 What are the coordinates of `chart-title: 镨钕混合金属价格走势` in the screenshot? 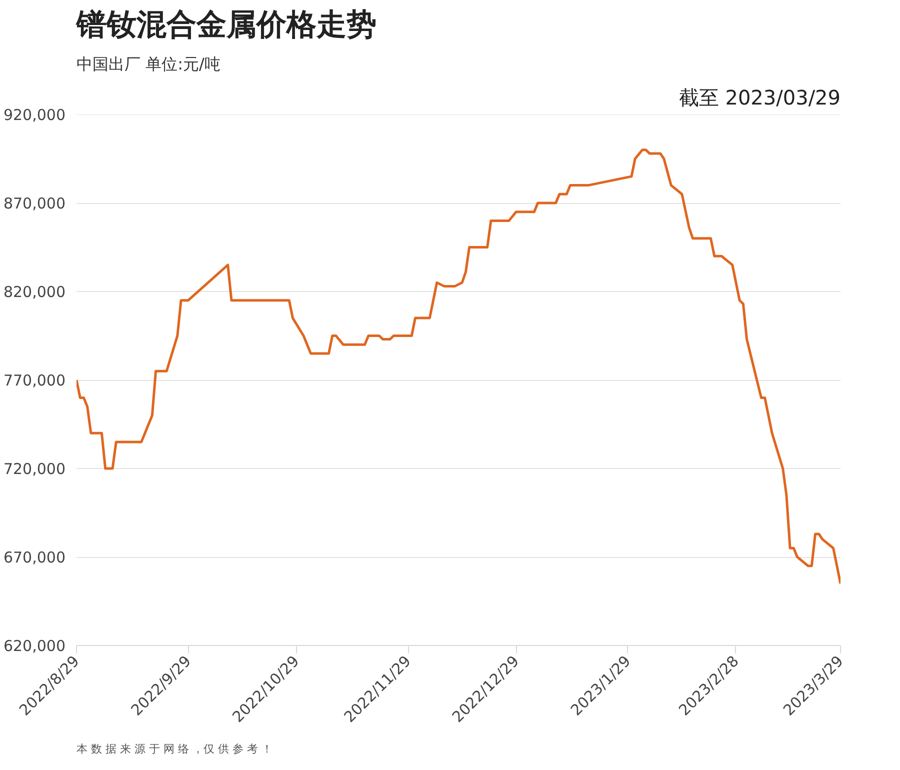 It's located at (226, 25).